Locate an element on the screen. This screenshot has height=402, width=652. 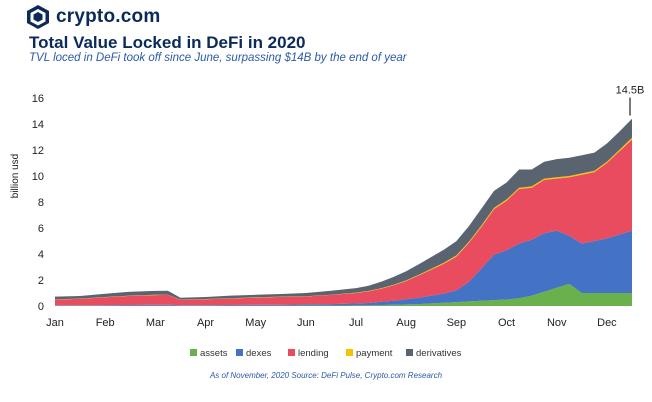
x-tick-label: Sep is located at coordinates (457, 323).